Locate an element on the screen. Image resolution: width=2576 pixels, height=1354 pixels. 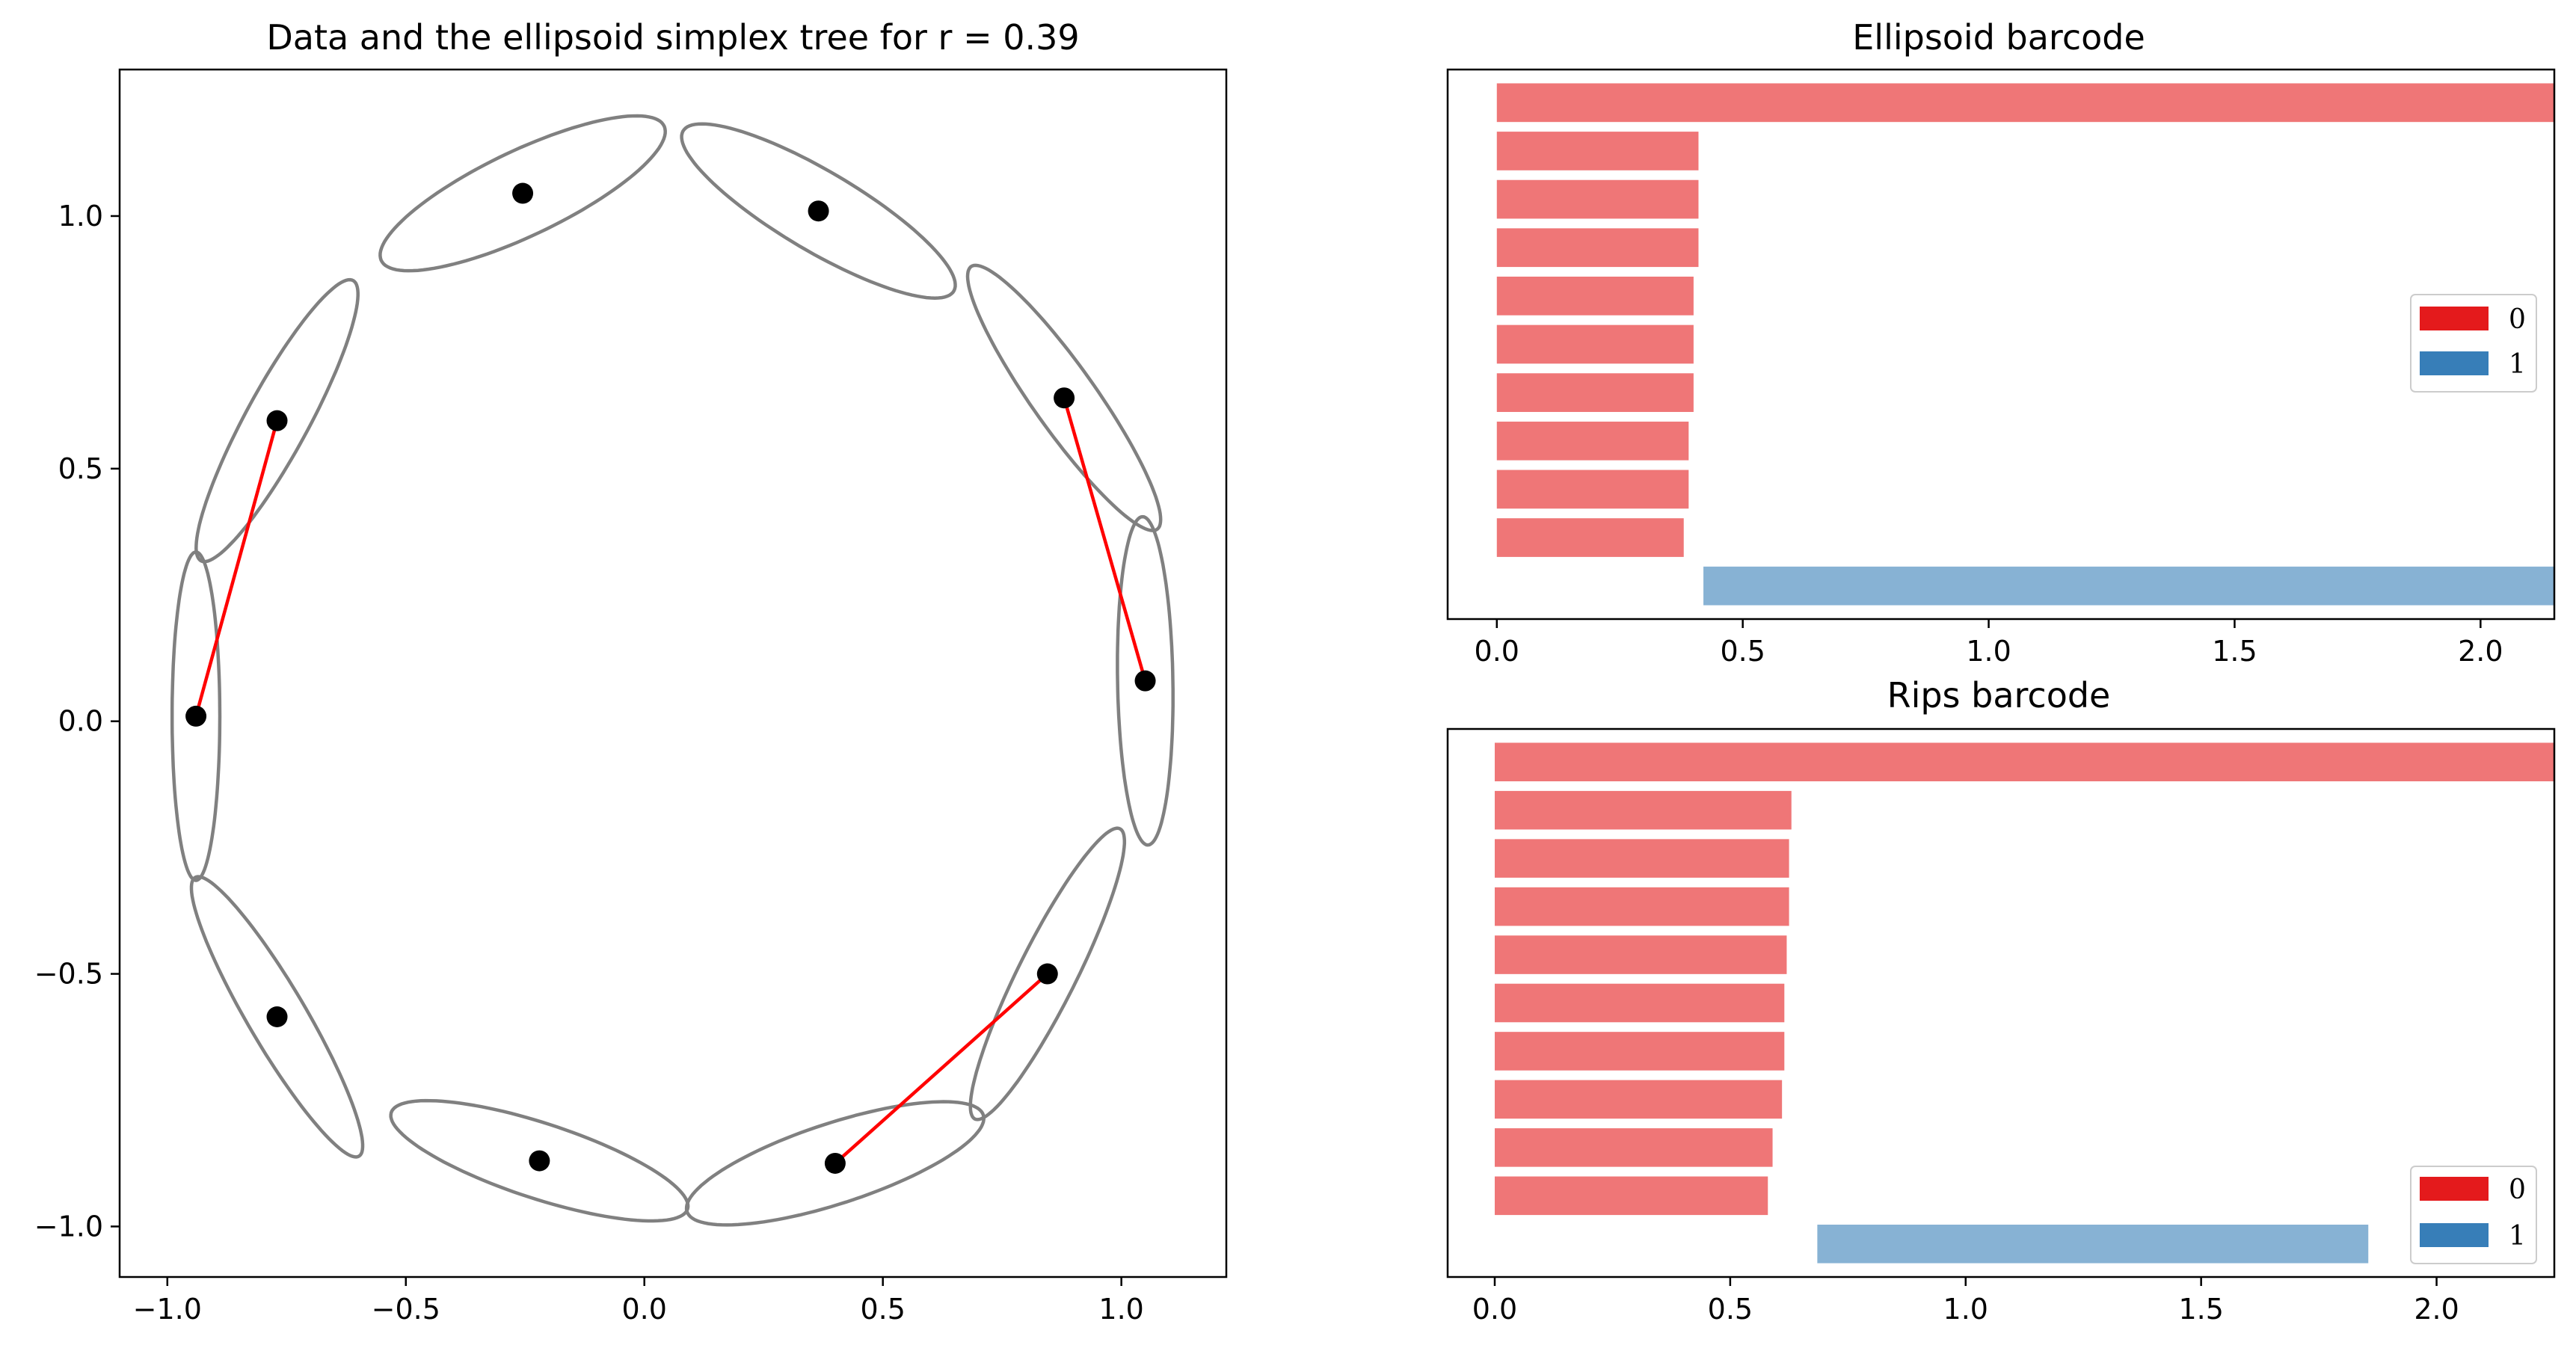
scatter-x-tick-label-3: 0.5 is located at coordinates (882, 1309).